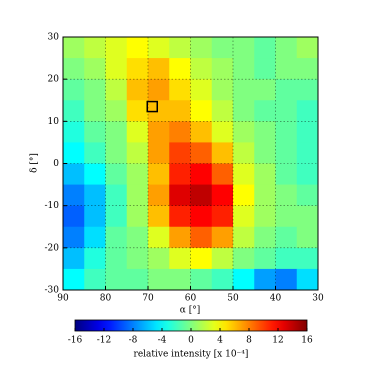 This screenshot has height=374, width=374. I want to click on y-tick-label: 20, so click(54, 80).